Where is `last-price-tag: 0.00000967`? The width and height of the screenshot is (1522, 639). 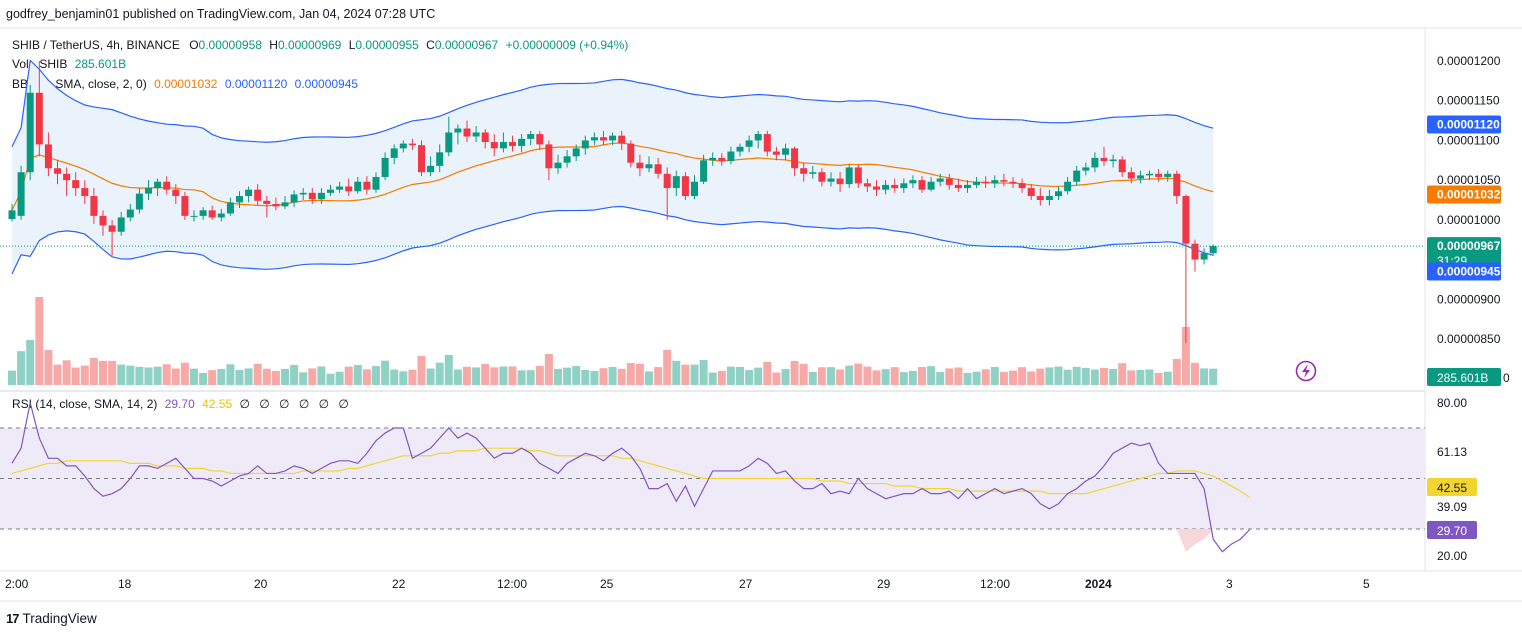 last-price-tag: 0.00000967 is located at coordinates (1469, 246).